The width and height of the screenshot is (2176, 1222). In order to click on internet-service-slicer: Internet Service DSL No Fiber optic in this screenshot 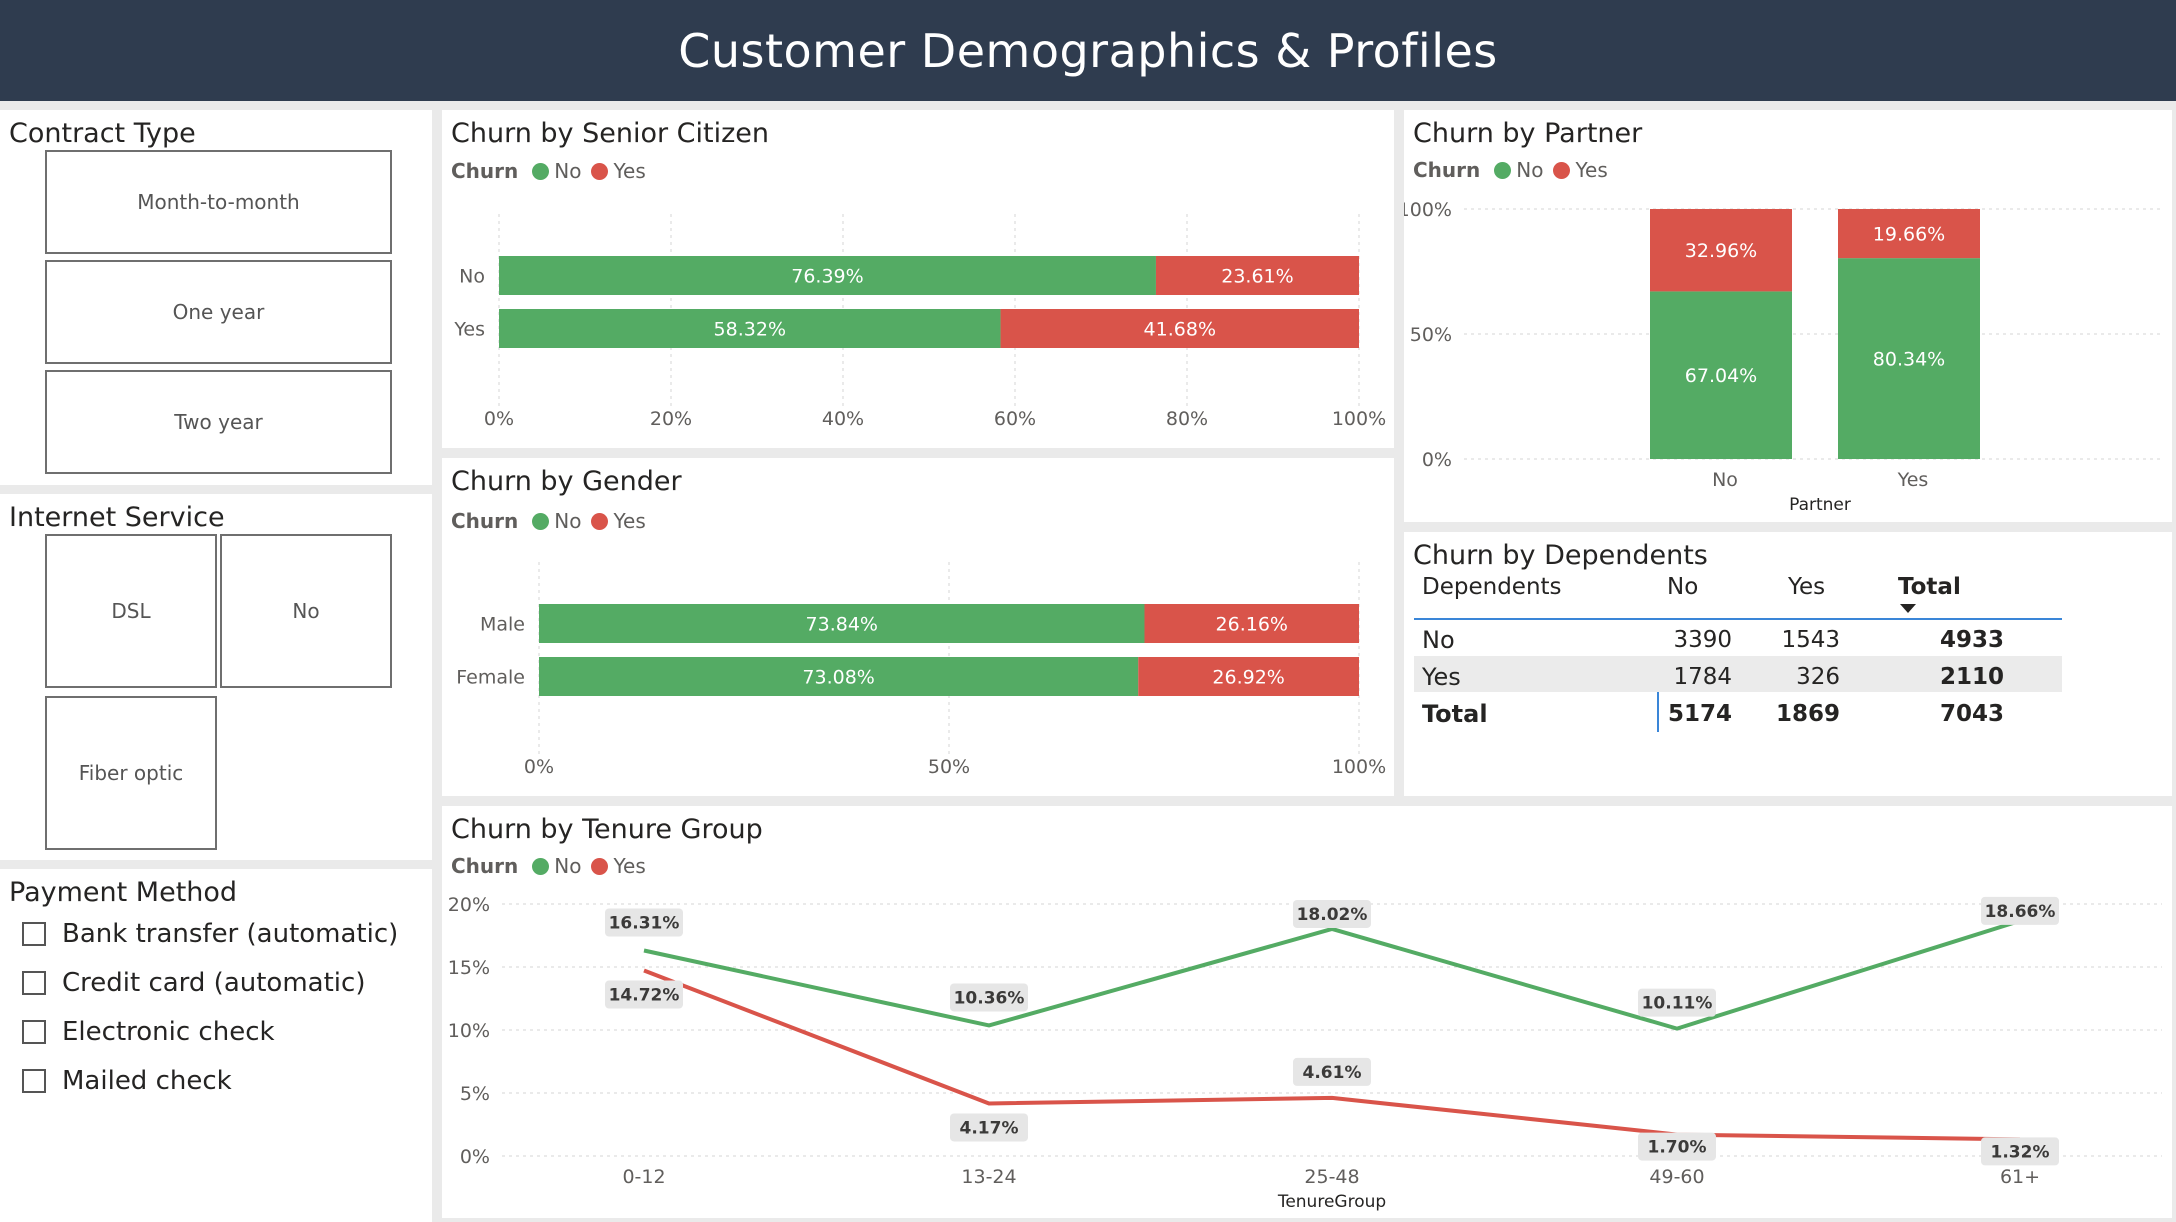, I will do `click(216, 677)`.